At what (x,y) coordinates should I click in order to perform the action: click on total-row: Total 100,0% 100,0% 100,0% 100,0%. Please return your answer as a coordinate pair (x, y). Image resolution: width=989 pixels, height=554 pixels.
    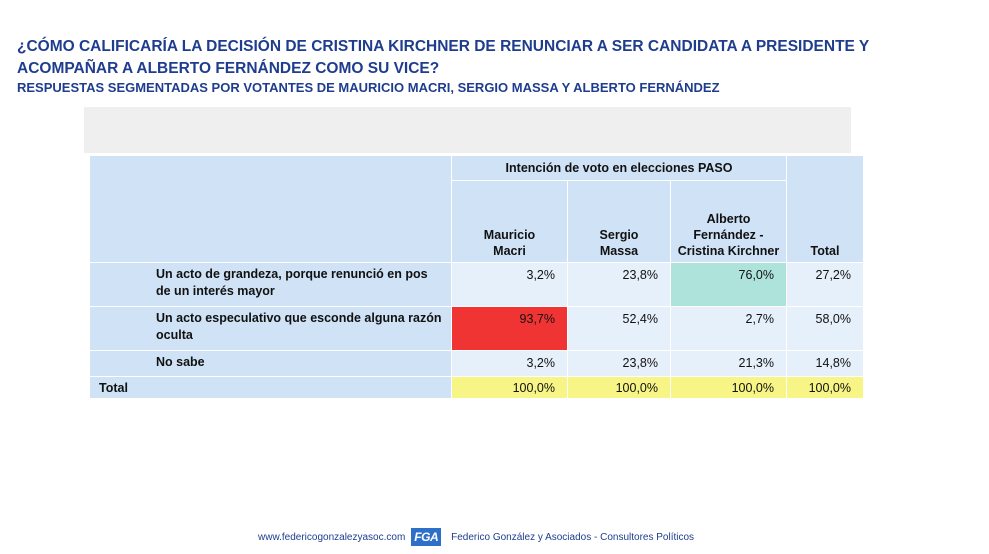
    Looking at the image, I should click on (476, 387).